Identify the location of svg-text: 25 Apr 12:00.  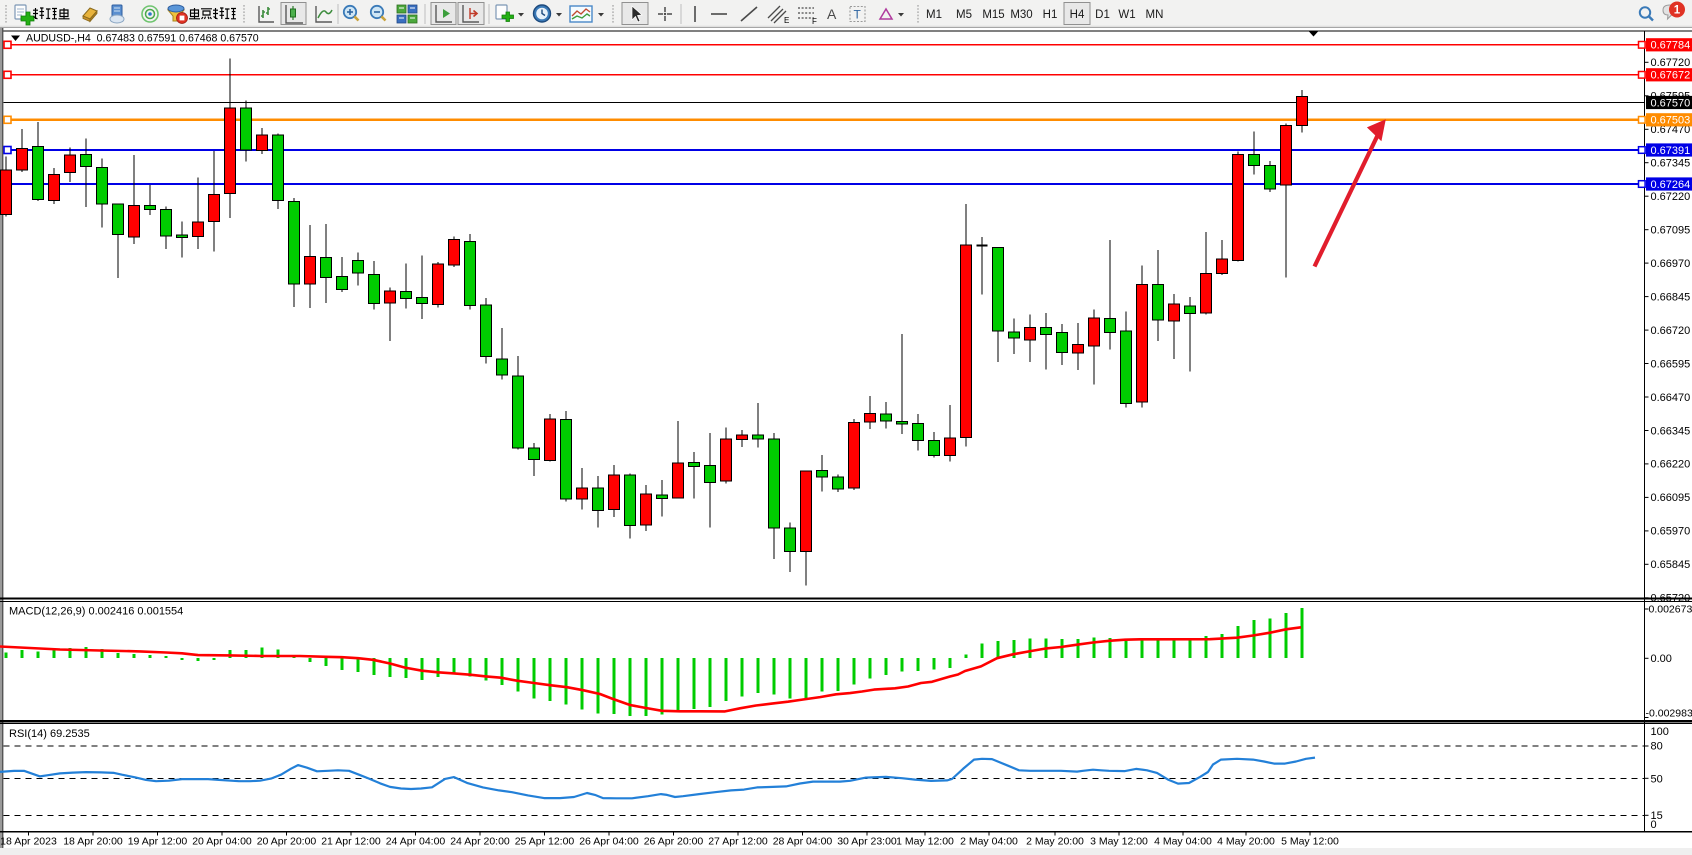
(545, 842).